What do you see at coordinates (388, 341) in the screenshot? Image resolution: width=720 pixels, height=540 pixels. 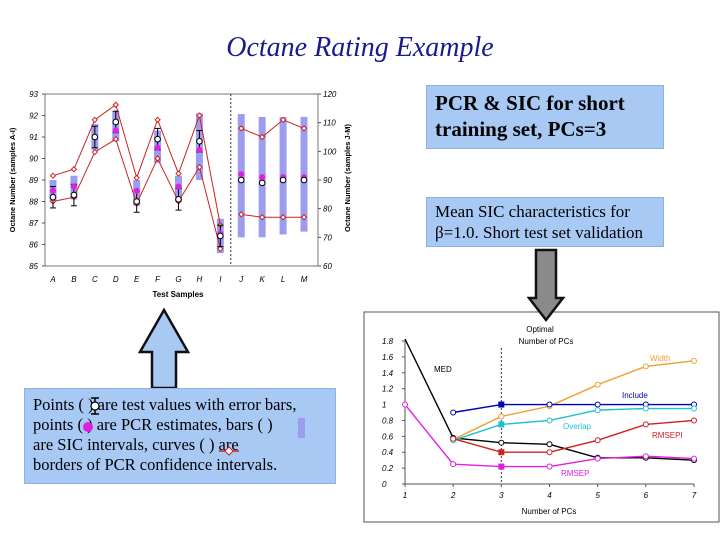 I see `y-tick-label: 1.8` at bounding box center [388, 341].